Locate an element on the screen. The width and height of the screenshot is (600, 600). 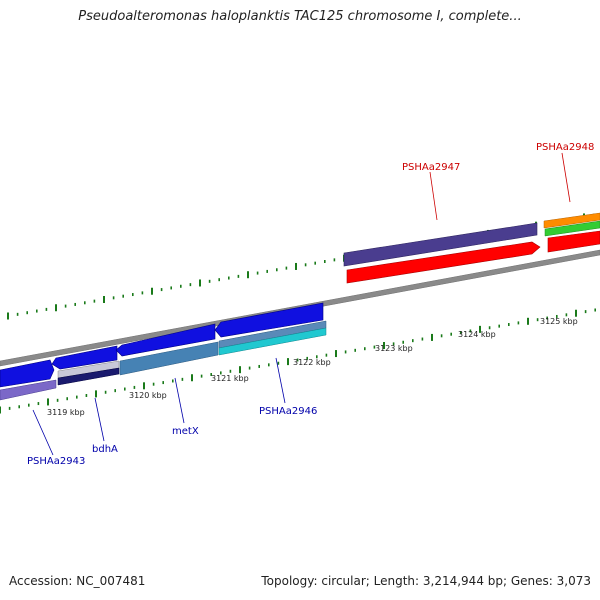
leader-psha2947 is located at coordinates (433, 196).